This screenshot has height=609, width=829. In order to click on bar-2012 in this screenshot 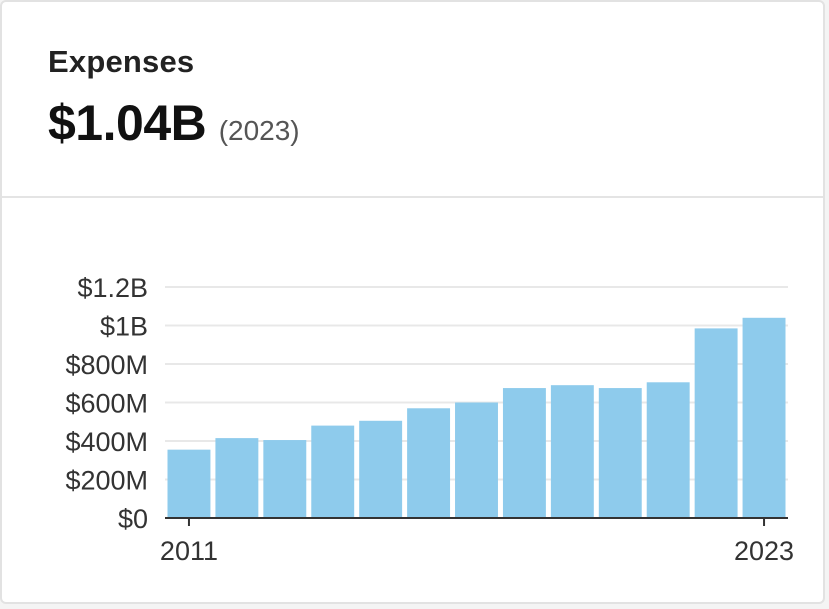, I will do `click(237, 478)`.